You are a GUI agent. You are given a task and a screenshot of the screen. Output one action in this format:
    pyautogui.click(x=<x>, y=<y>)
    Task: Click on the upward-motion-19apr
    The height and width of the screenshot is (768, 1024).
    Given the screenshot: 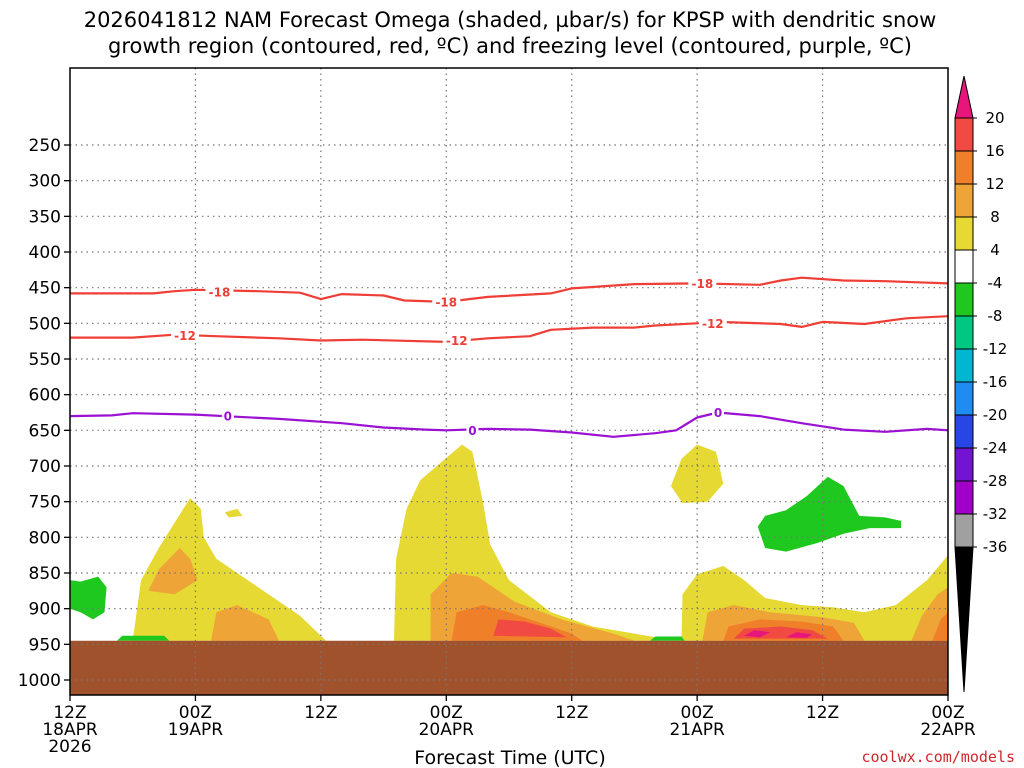 What is the action you would take?
    pyautogui.click(x=229, y=569)
    